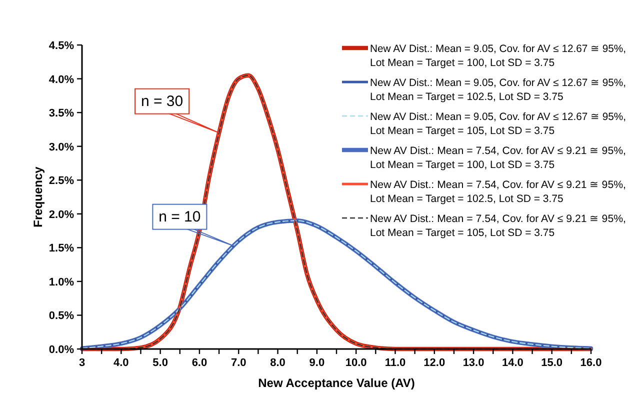 This screenshot has width=628, height=417. I want to click on legend-label: New AV Dist.: Mean = 9.05, Cov. for AV ≤ 12.67 ≅ 95%, Lot Mean = Target = 102.5, Lot SD = 3.75, so click(499, 90).